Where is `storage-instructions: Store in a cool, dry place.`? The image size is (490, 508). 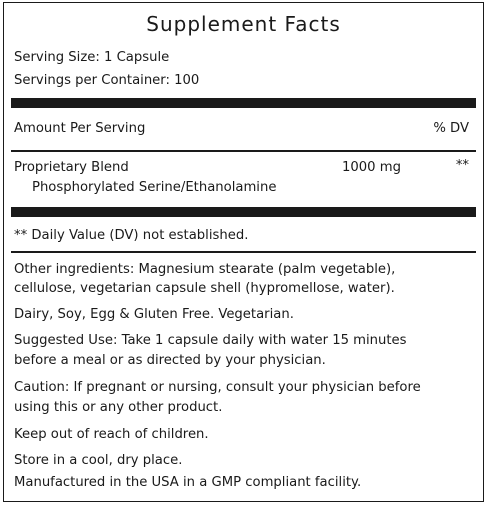 storage-instructions: Store in a cool, dry place. is located at coordinates (98, 460).